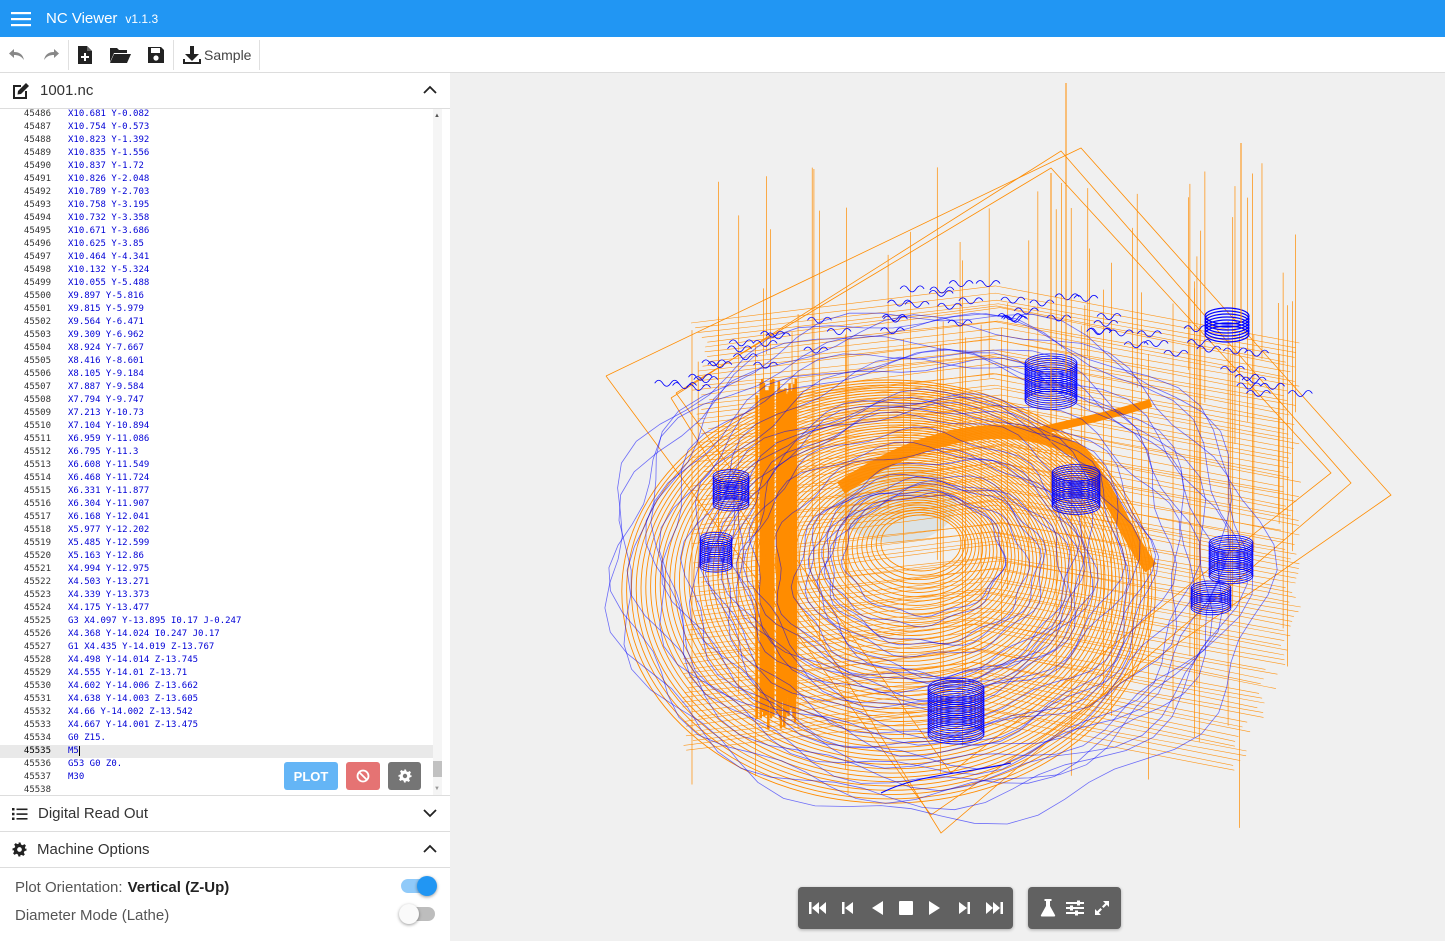 The width and height of the screenshot is (1445, 941). I want to click on line-code: X10.464 Y-4.341, so click(109, 257).